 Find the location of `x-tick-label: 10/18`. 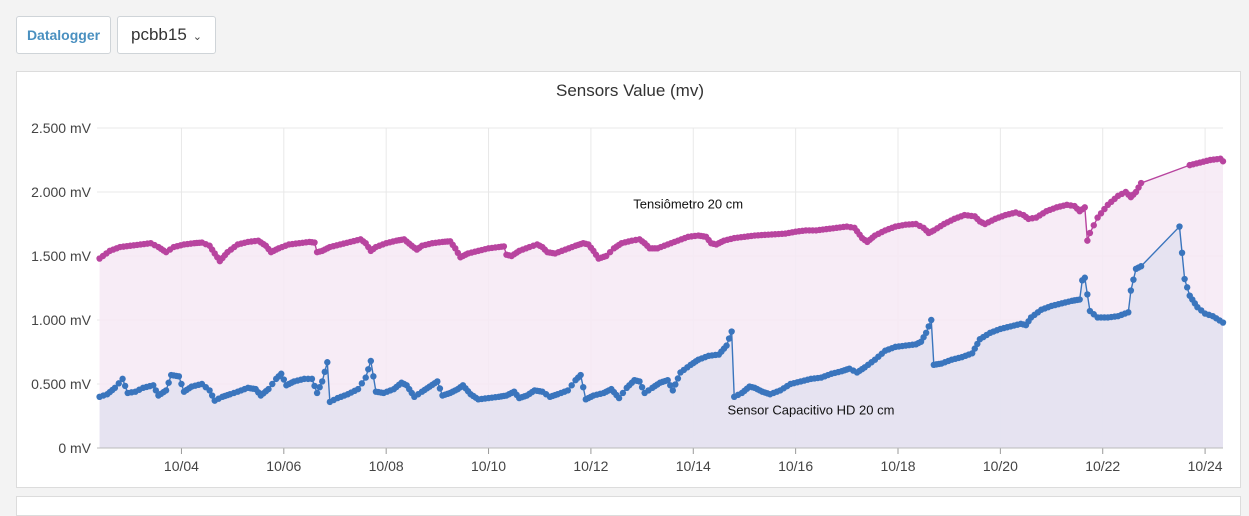

x-tick-label: 10/18 is located at coordinates (897, 466).